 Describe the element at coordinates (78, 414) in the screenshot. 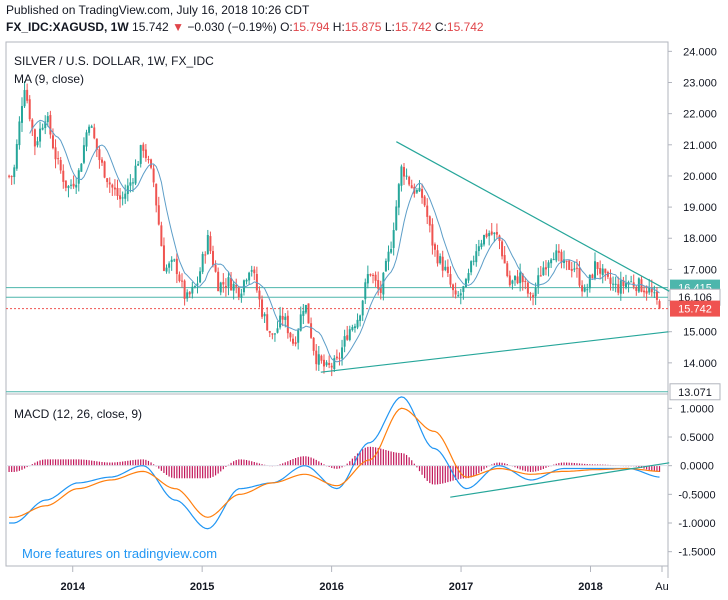

I see `macd-pane-title: MACD (12, 26, close, 9)` at that location.